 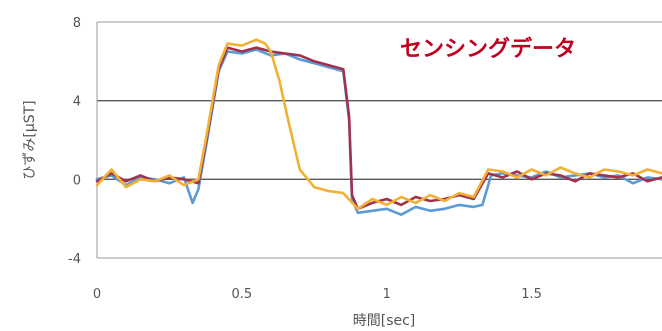 I want to click on chart-title: センシングデータ, so click(x=488, y=49).